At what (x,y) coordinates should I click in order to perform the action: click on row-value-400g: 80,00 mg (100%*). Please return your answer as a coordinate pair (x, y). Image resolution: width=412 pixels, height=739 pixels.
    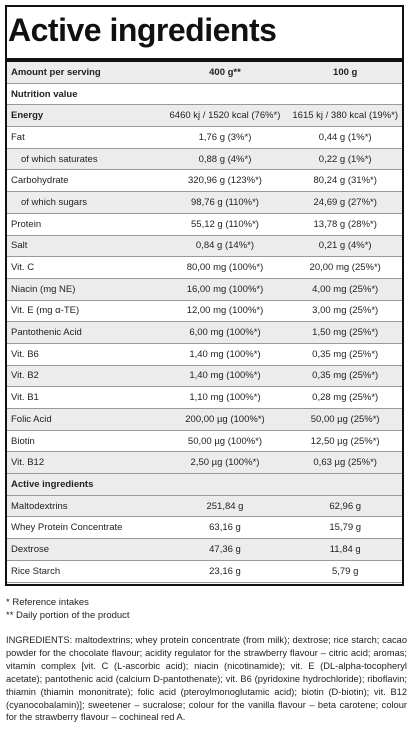
    Looking at the image, I should click on (225, 267).